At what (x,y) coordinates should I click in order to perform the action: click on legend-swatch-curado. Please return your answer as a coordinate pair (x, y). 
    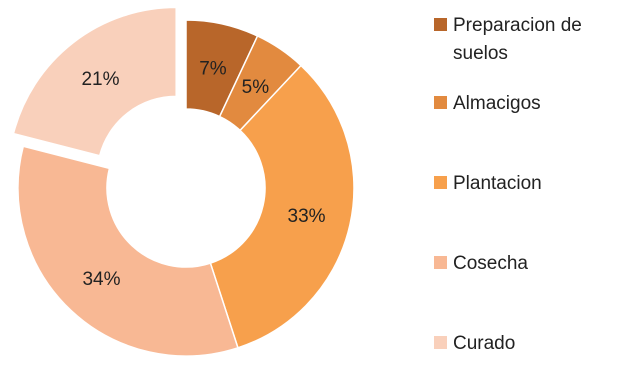
    Looking at the image, I should click on (440, 342).